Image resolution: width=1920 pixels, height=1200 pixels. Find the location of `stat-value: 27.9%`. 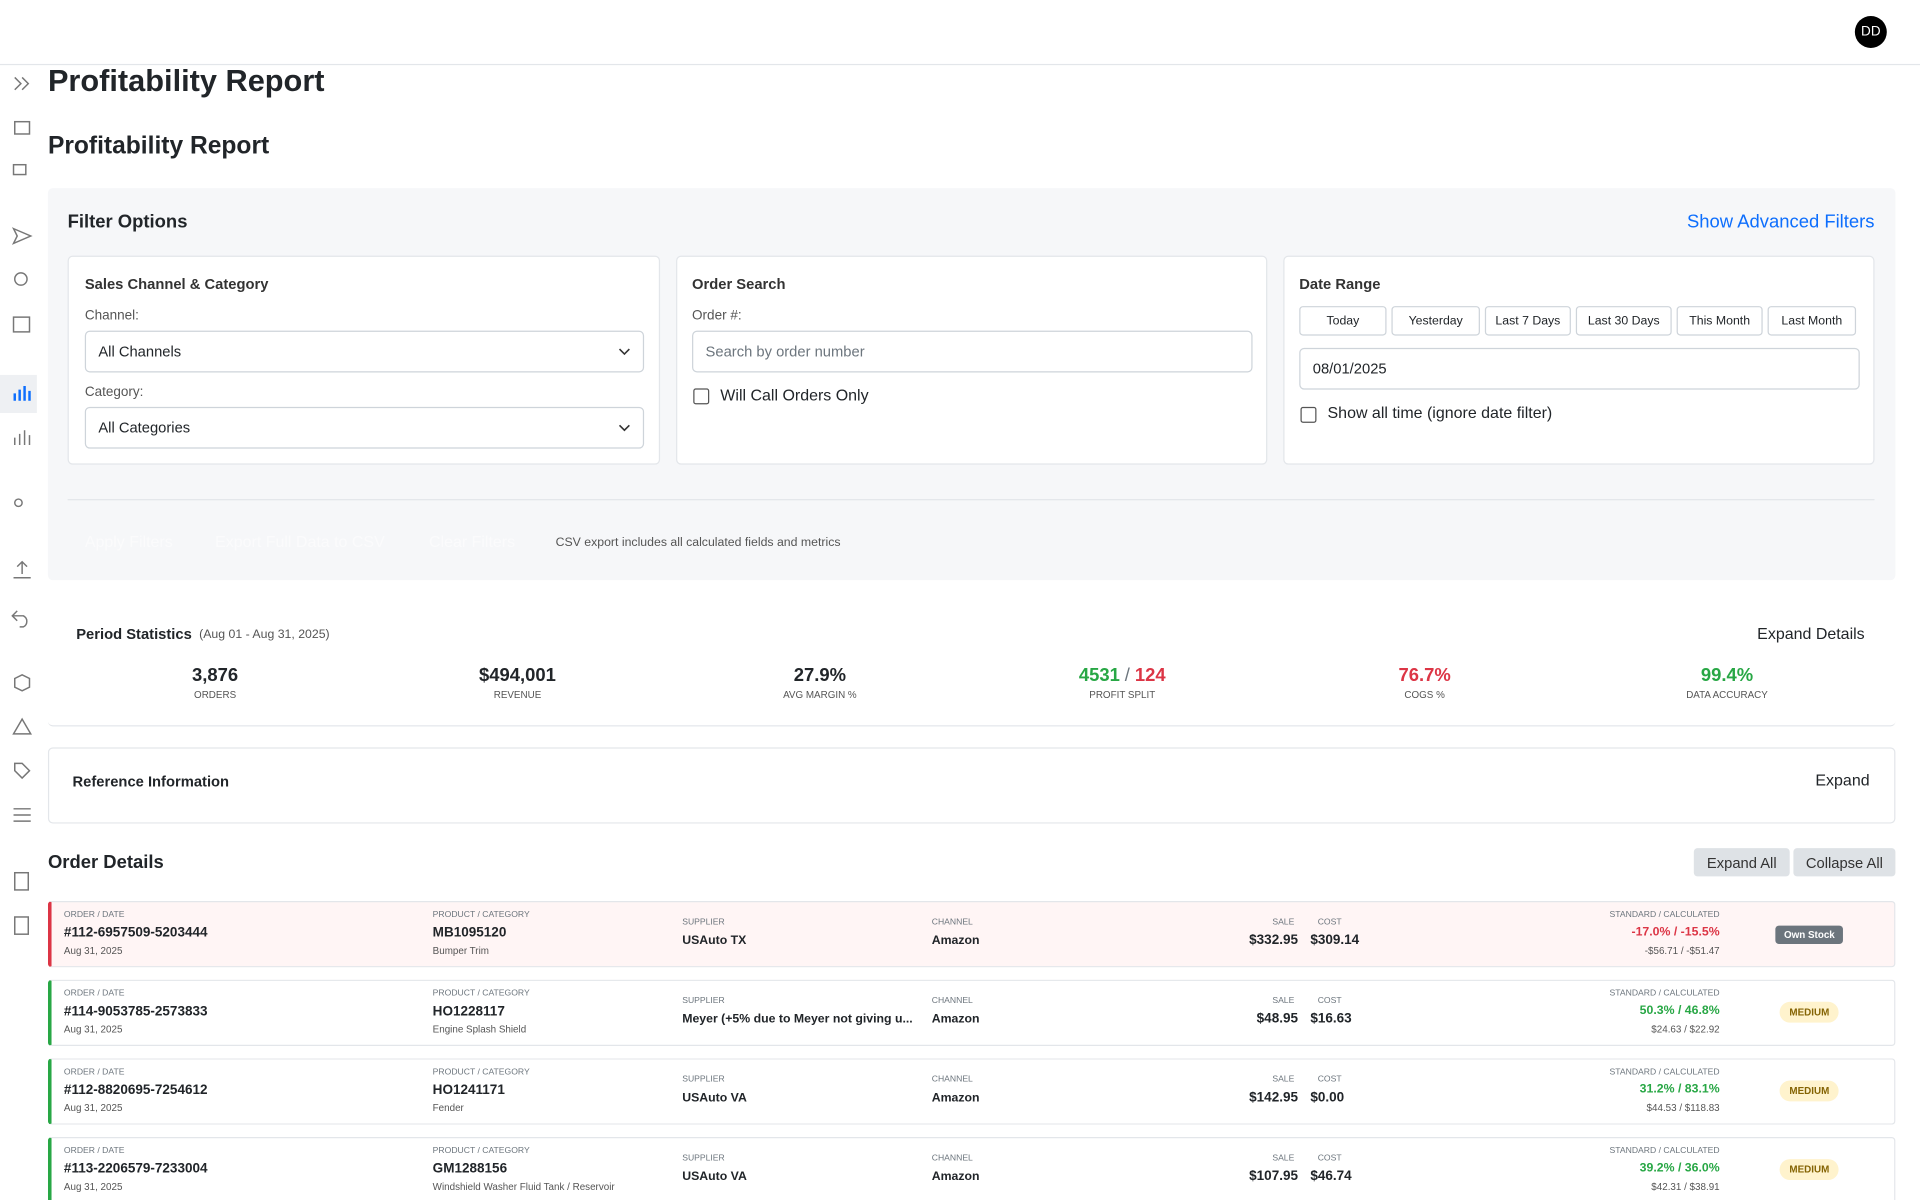

stat-value: 27.9% is located at coordinates (820, 675).